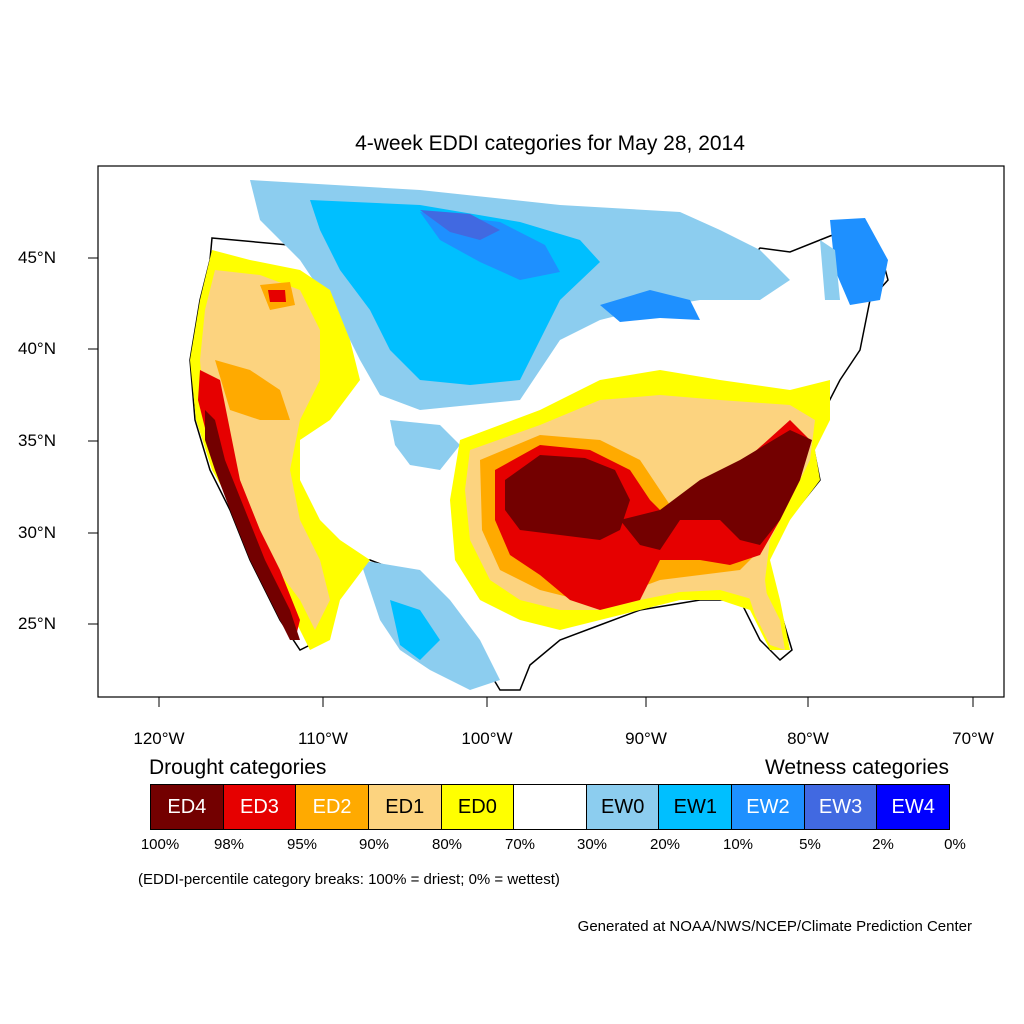 The width and height of the screenshot is (1024, 1024). Describe the element at coordinates (229, 844) in the screenshot. I see `break-label: 98%` at that location.